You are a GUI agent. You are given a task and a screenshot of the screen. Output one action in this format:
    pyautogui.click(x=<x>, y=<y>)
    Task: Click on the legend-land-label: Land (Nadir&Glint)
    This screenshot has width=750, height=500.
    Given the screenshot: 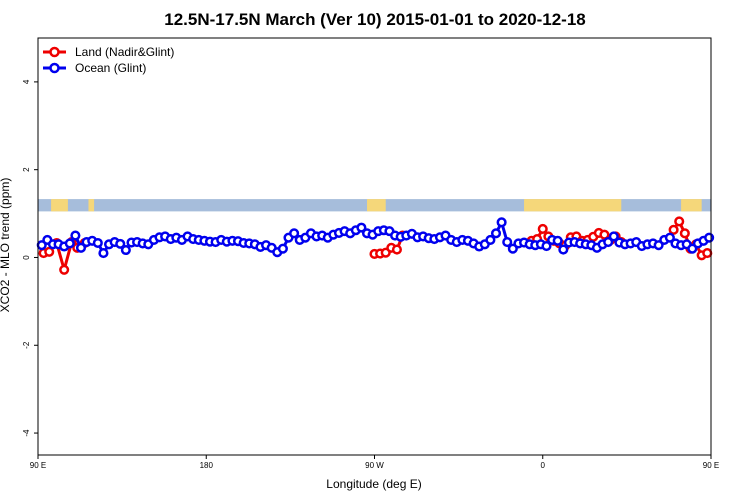 What is the action you would take?
    pyautogui.click(x=124, y=52)
    